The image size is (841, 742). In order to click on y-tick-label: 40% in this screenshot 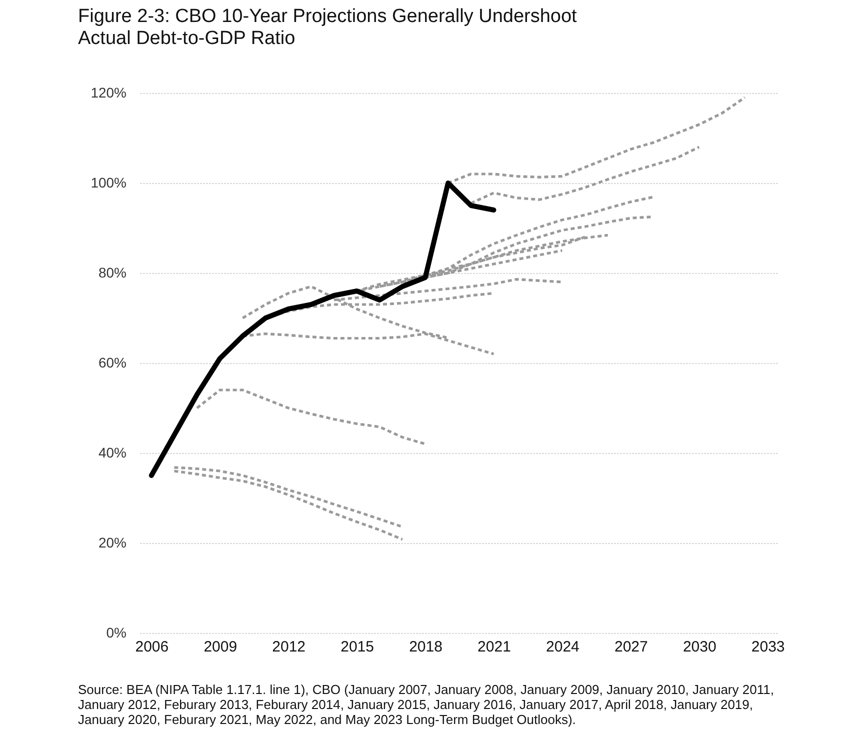, I will do `click(112, 452)`.